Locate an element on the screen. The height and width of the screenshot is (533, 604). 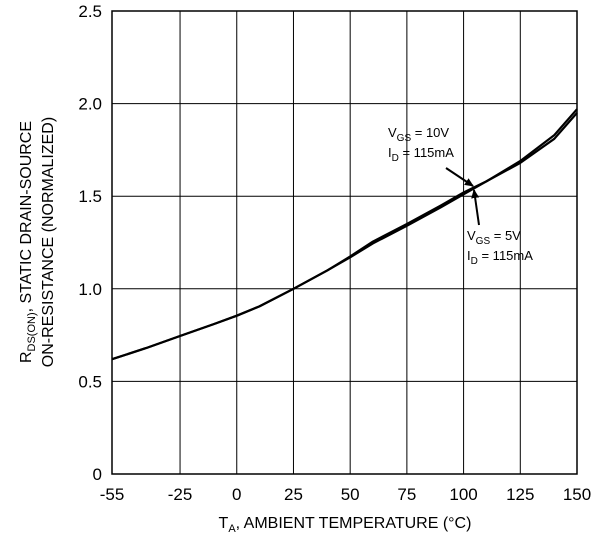
y-tick-label: 0.5 is located at coordinates (90, 381).